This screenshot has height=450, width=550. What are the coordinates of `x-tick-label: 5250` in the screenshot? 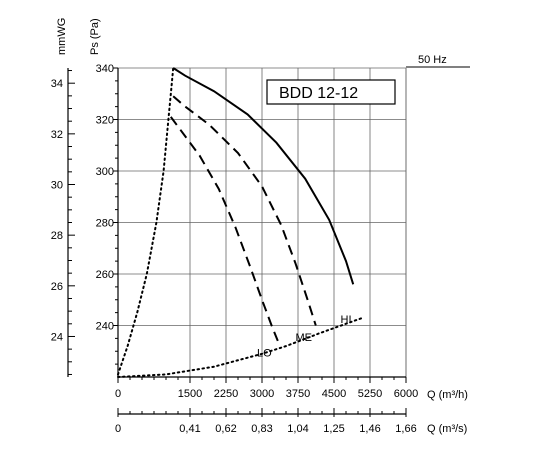 It's located at (370, 394).